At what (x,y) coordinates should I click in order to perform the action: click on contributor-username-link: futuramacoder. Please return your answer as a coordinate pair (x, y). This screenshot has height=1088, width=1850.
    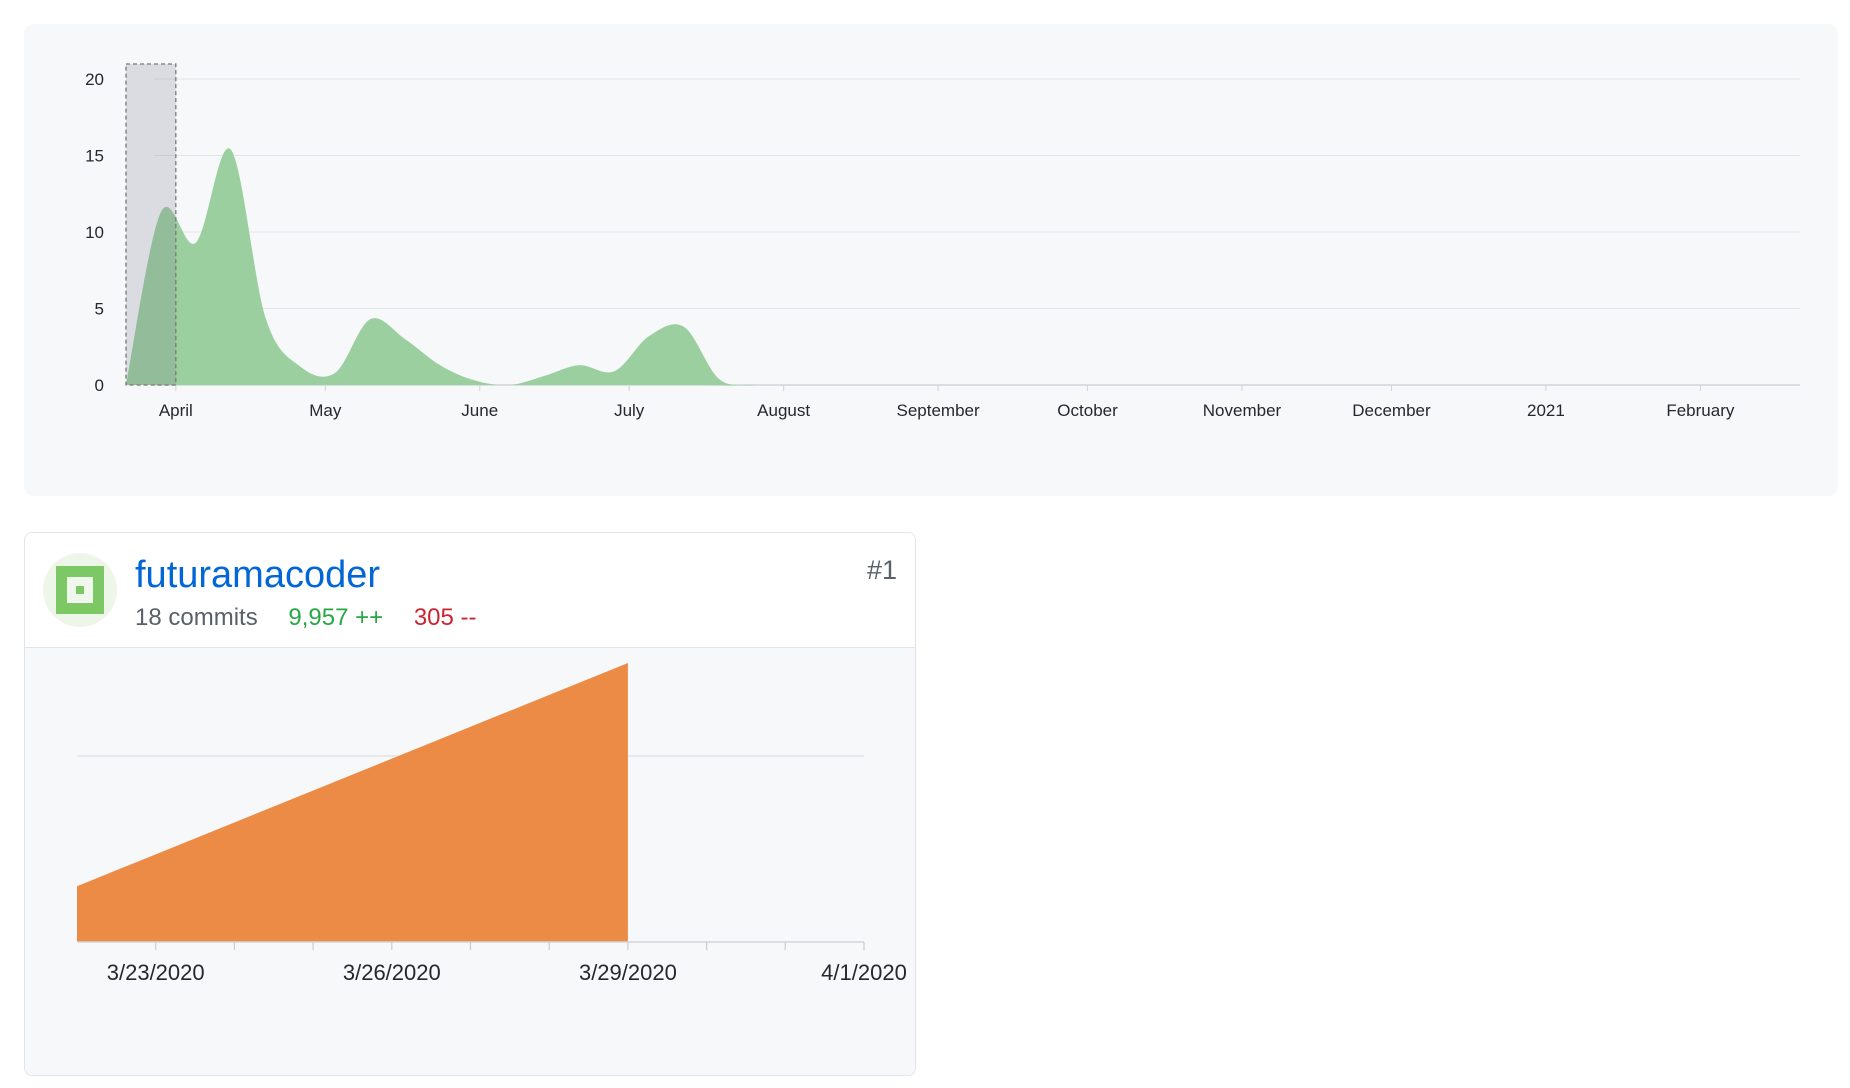
    Looking at the image, I should click on (258, 575).